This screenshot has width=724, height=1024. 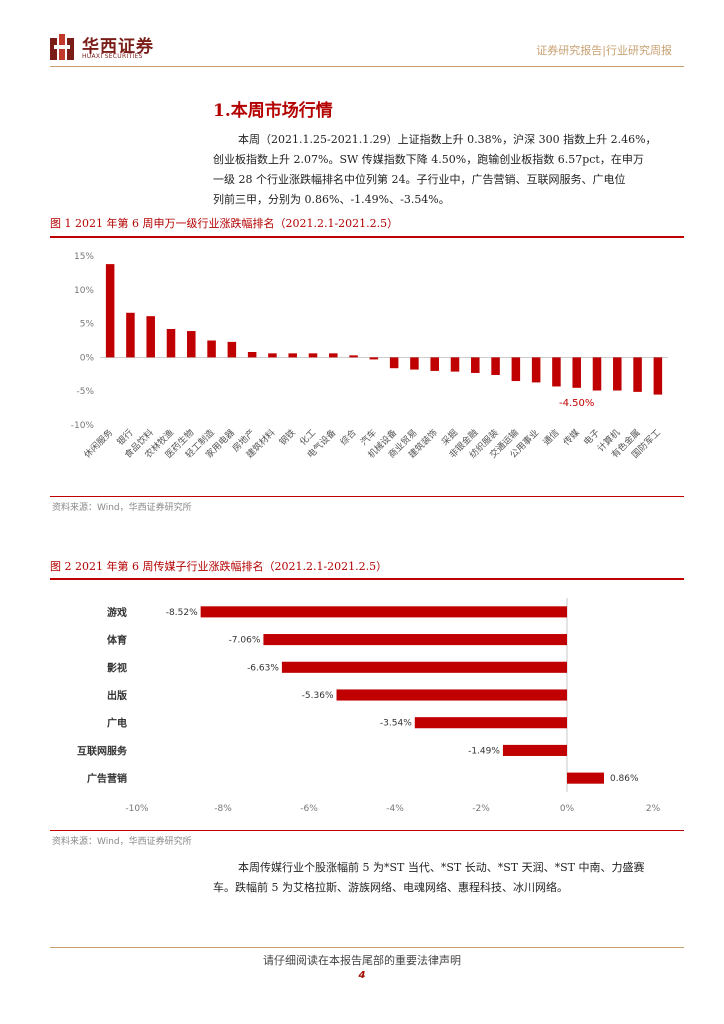 What do you see at coordinates (550, 437) in the screenshot?
I see `category-label: 通信` at bounding box center [550, 437].